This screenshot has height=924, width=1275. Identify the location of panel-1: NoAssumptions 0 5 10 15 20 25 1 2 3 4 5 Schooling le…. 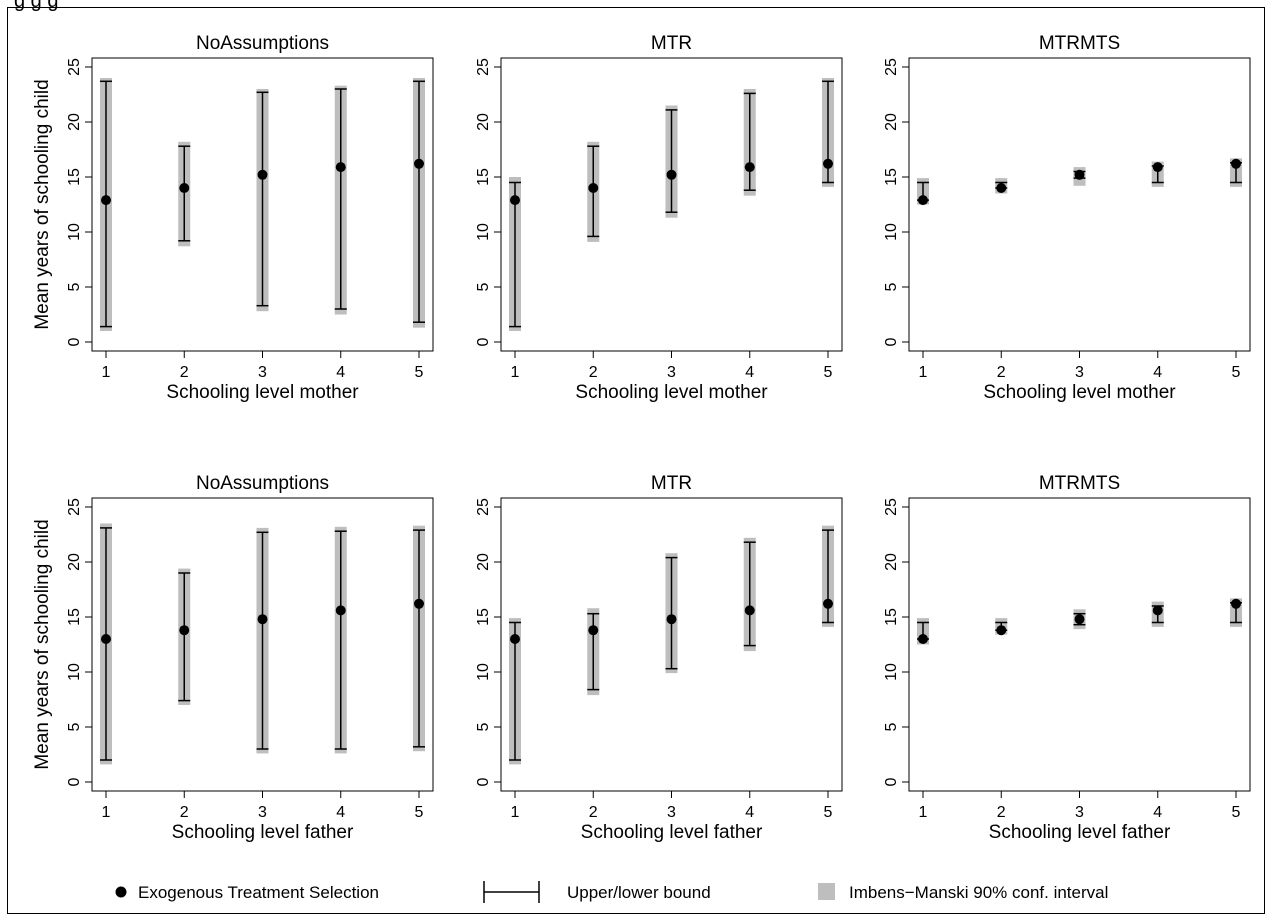
(233, 218).